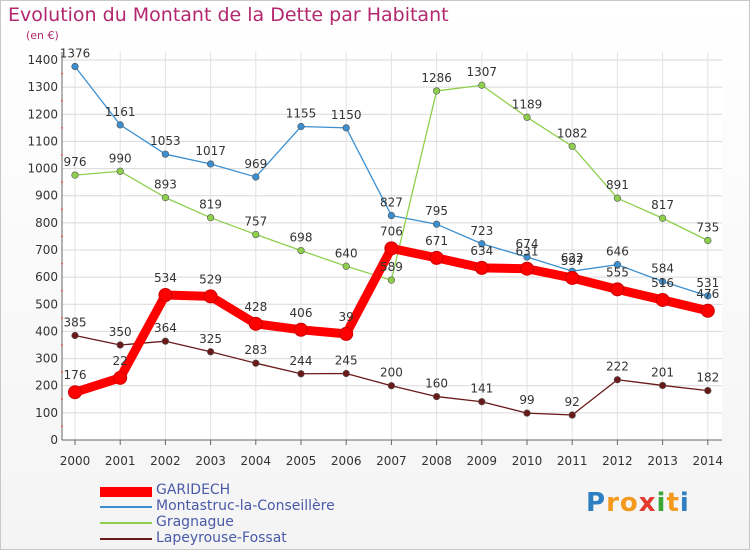 The width and height of the screenshot is (750, 550). Describe the element at coordinates (436, 78) in the screenshot. I see `data-label: 1286` at that location.